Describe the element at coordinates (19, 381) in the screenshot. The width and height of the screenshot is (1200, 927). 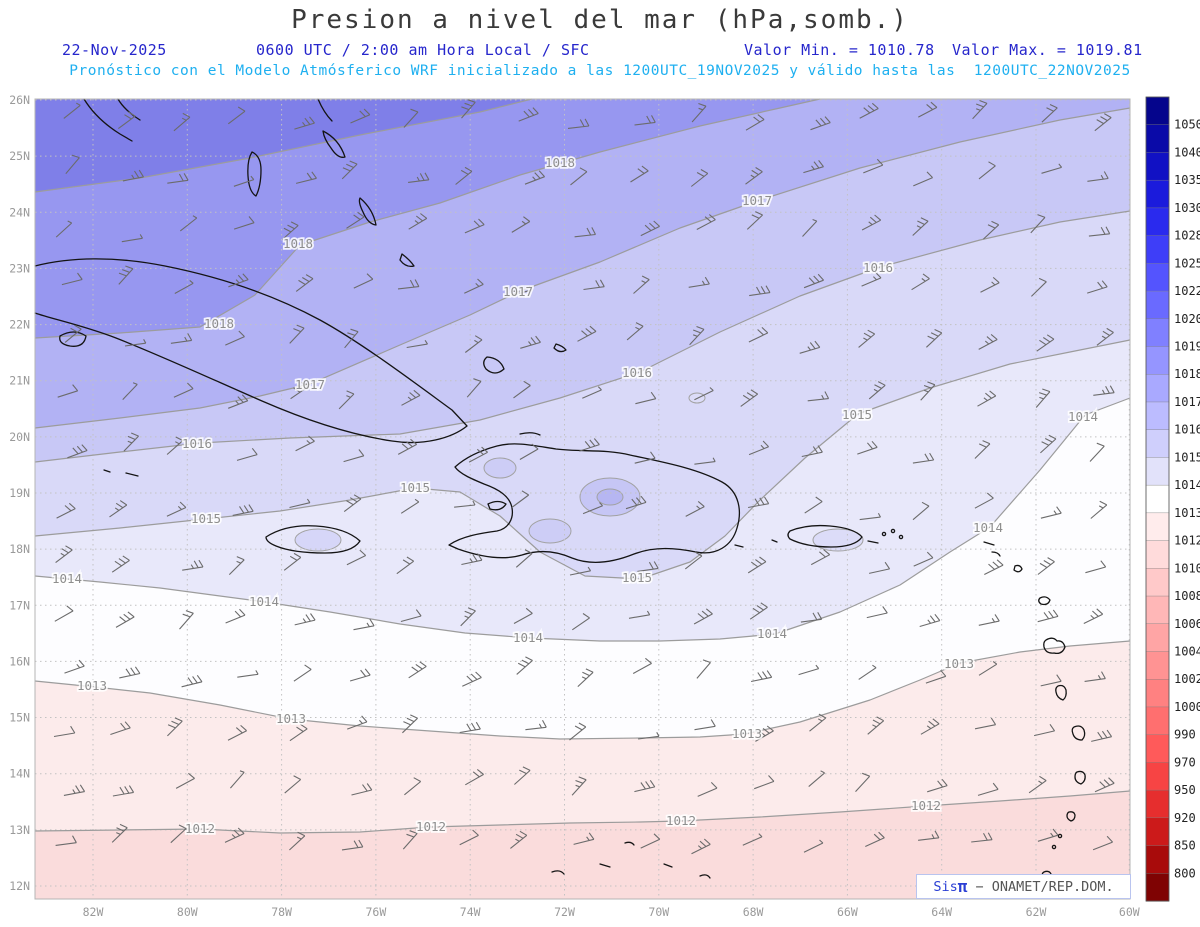
I see `lat-label: 21N` at that location.